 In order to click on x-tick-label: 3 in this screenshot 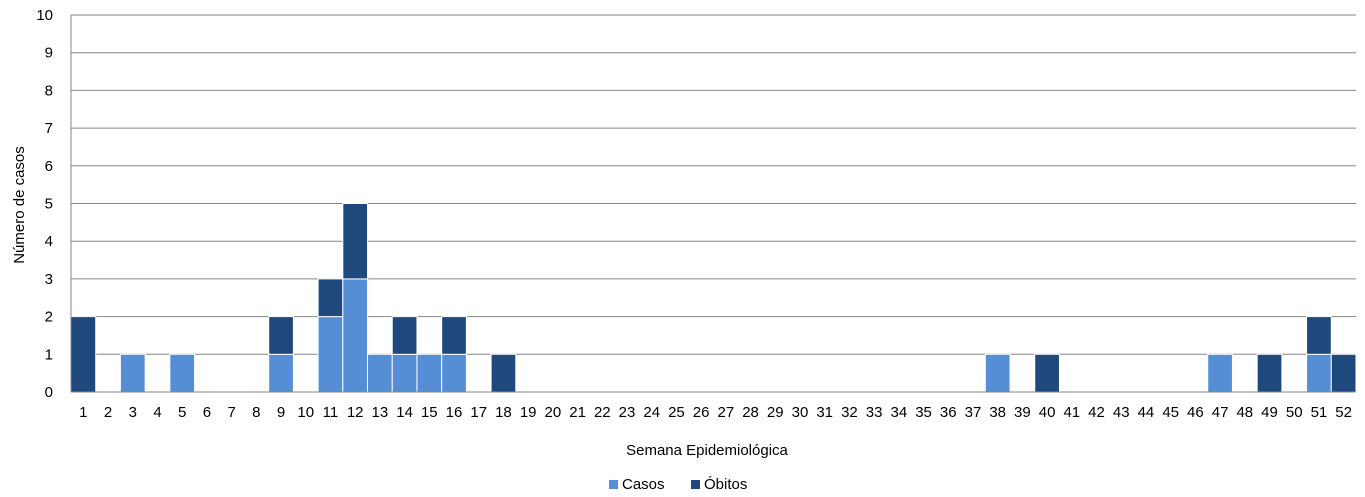, I will do `click(133, 412)`.